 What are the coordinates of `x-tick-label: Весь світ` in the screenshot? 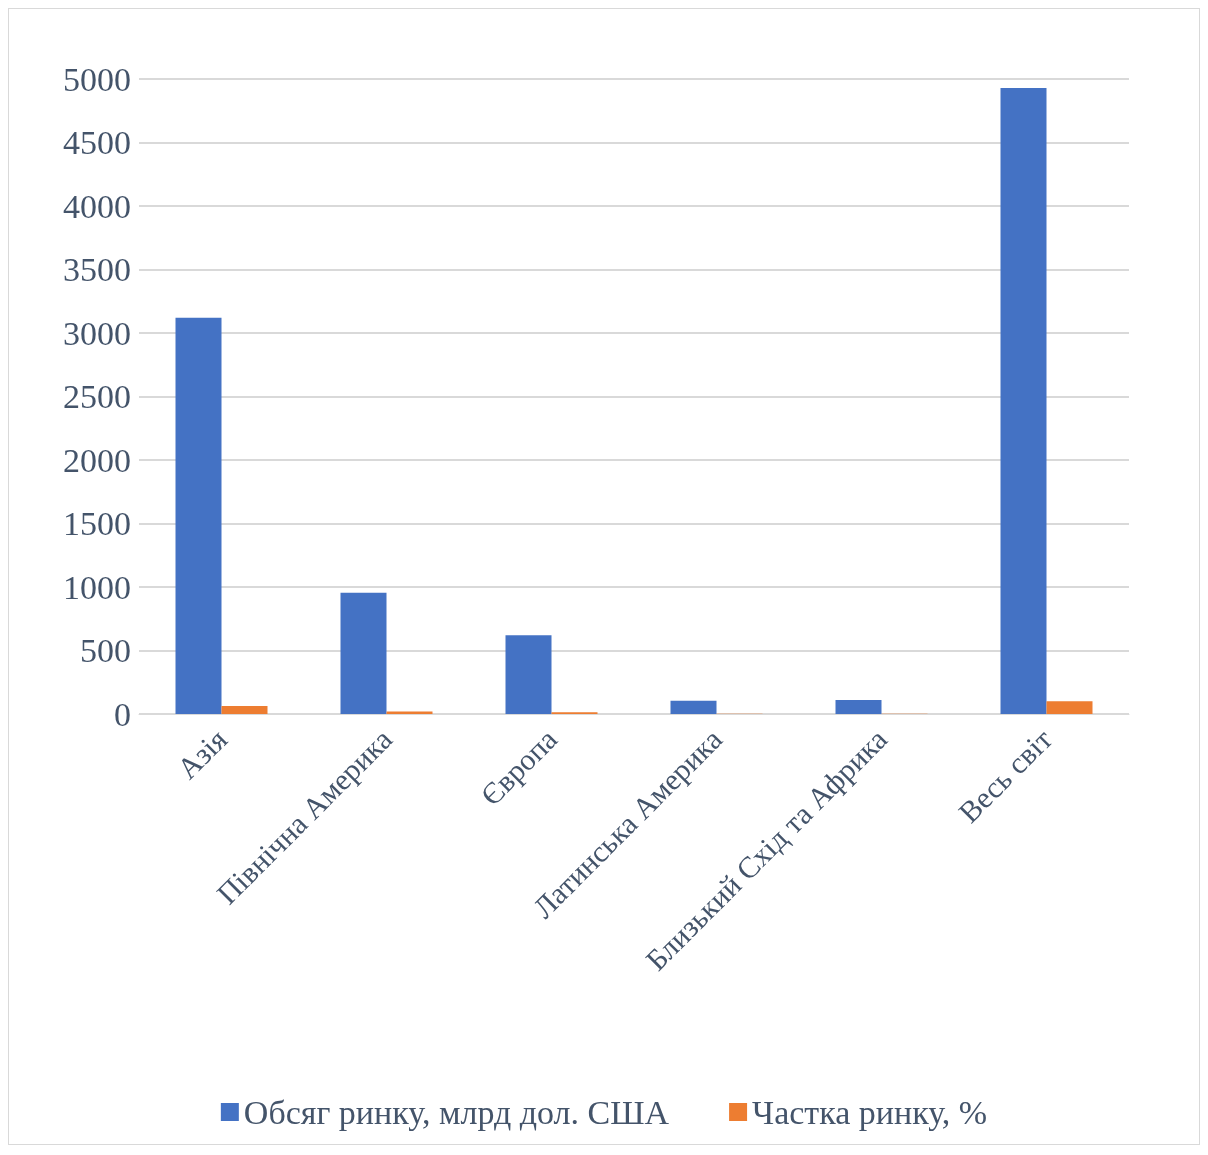 It's located at (1005, 775).